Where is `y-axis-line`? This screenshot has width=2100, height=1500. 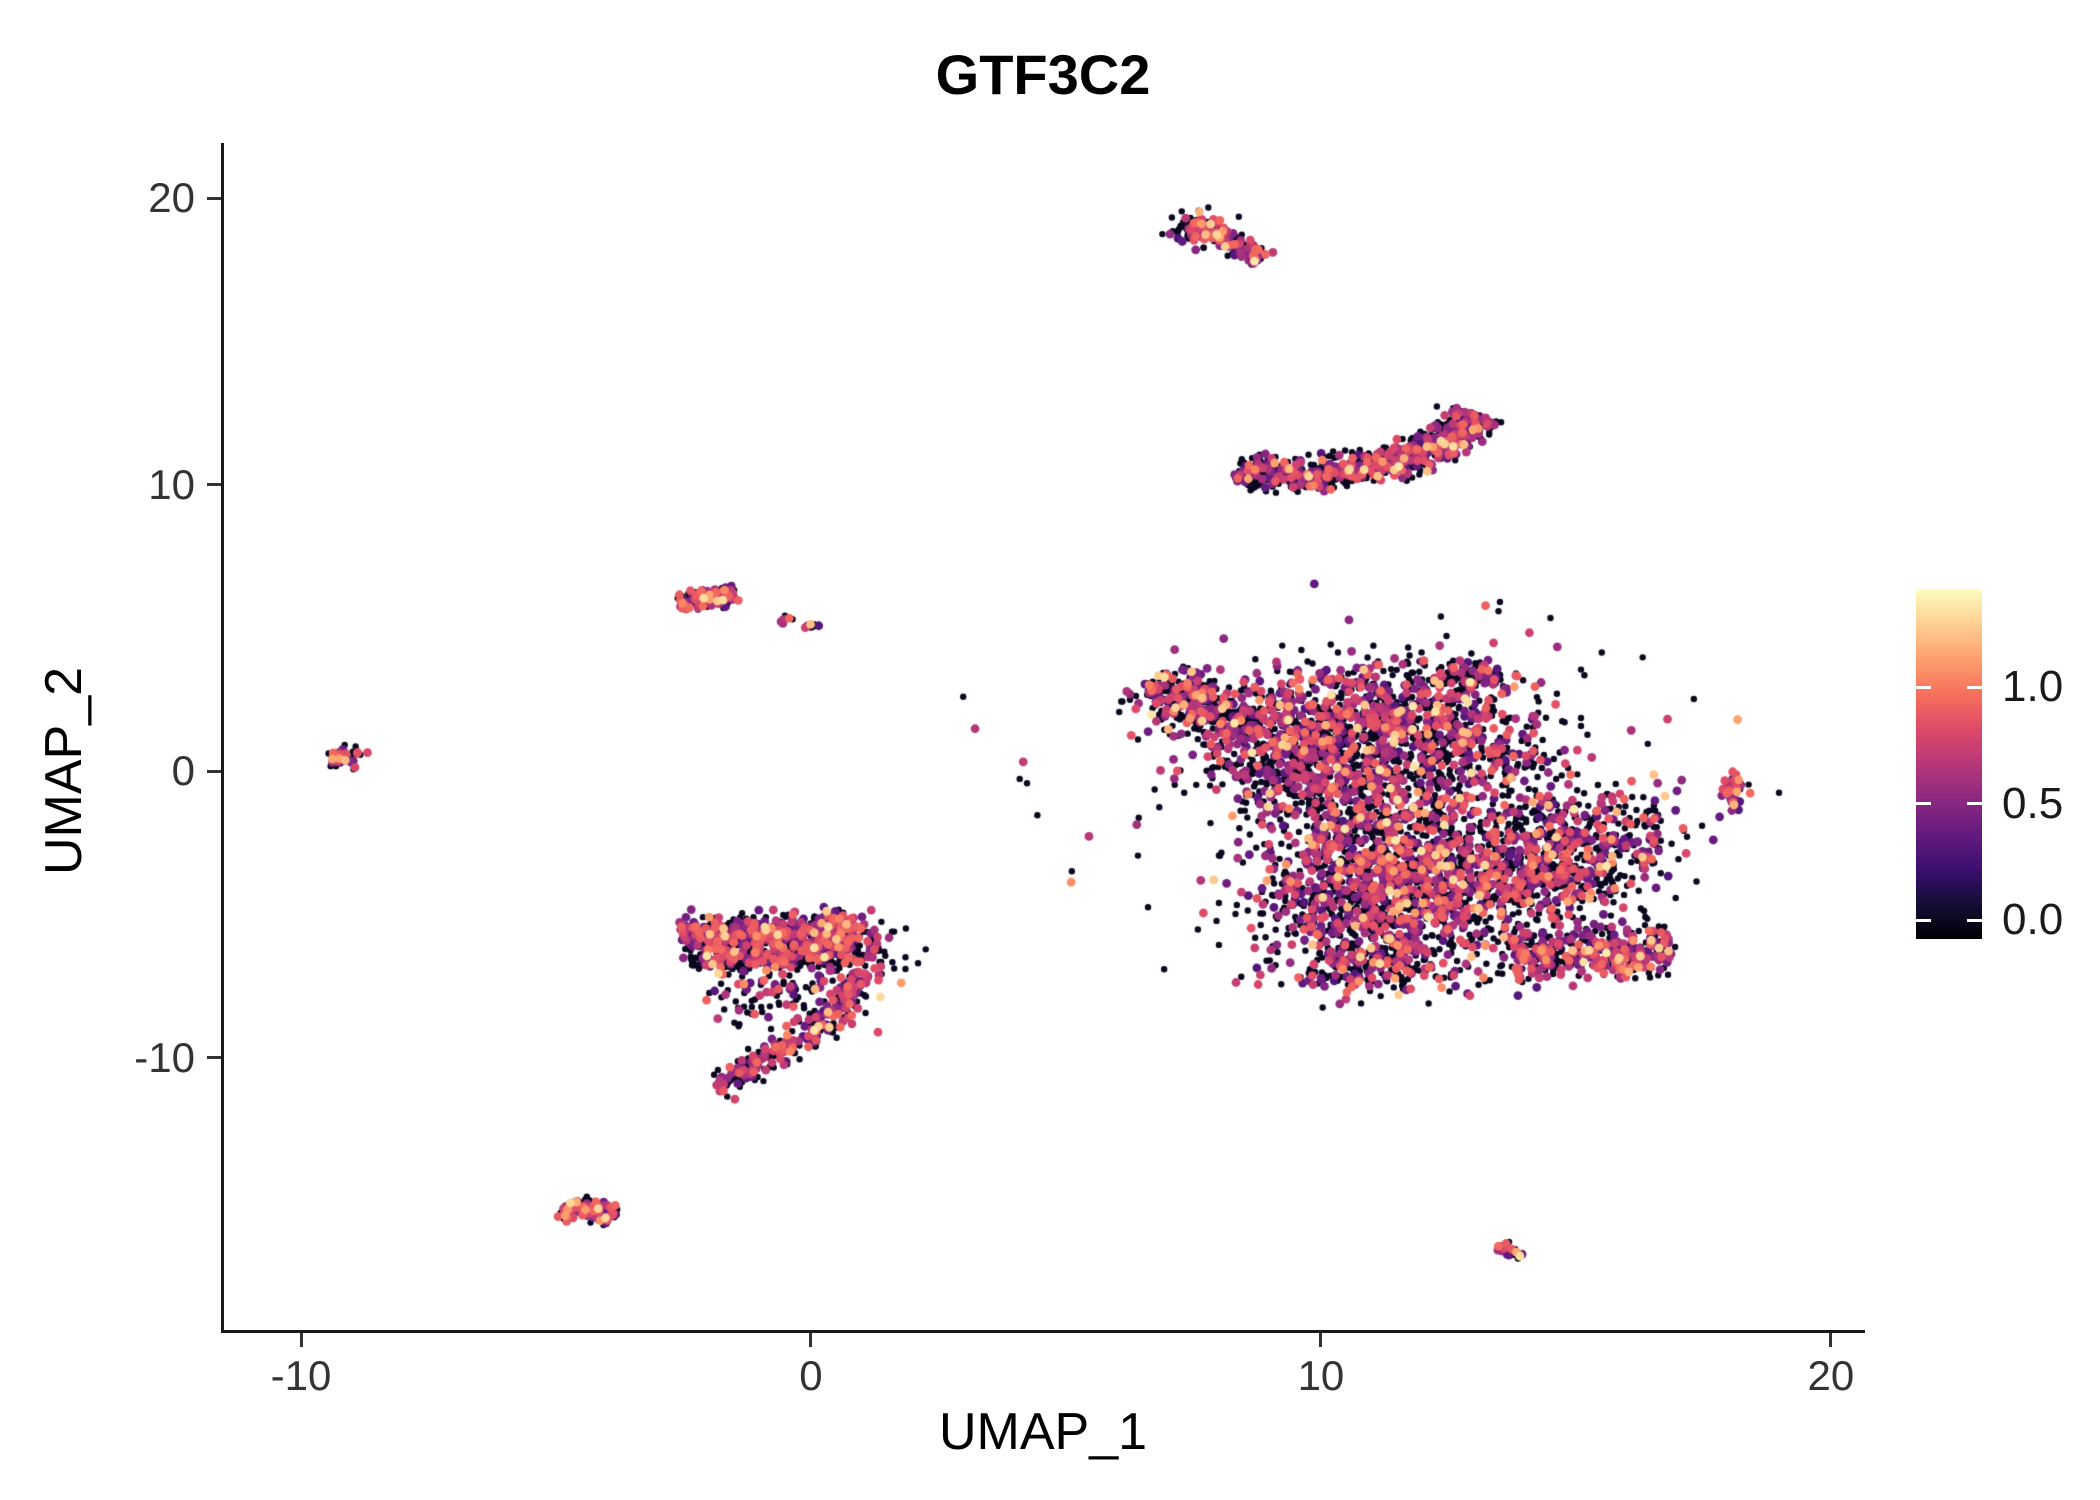
y-axis-line is located at coordinates (222, 738).